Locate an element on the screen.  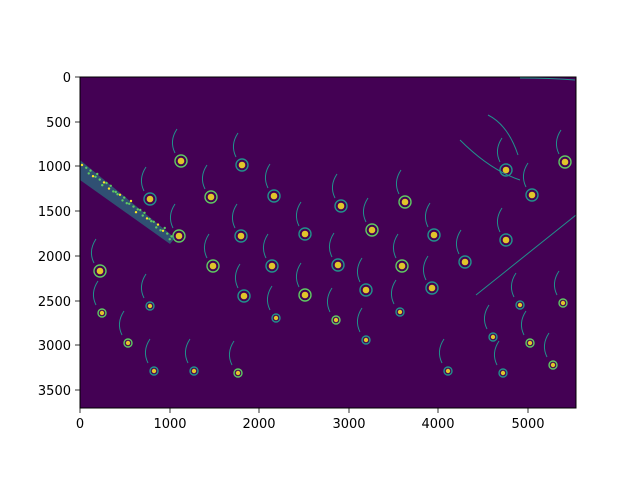
x-tick-label: 3000 is located at coordinates (348, 424).